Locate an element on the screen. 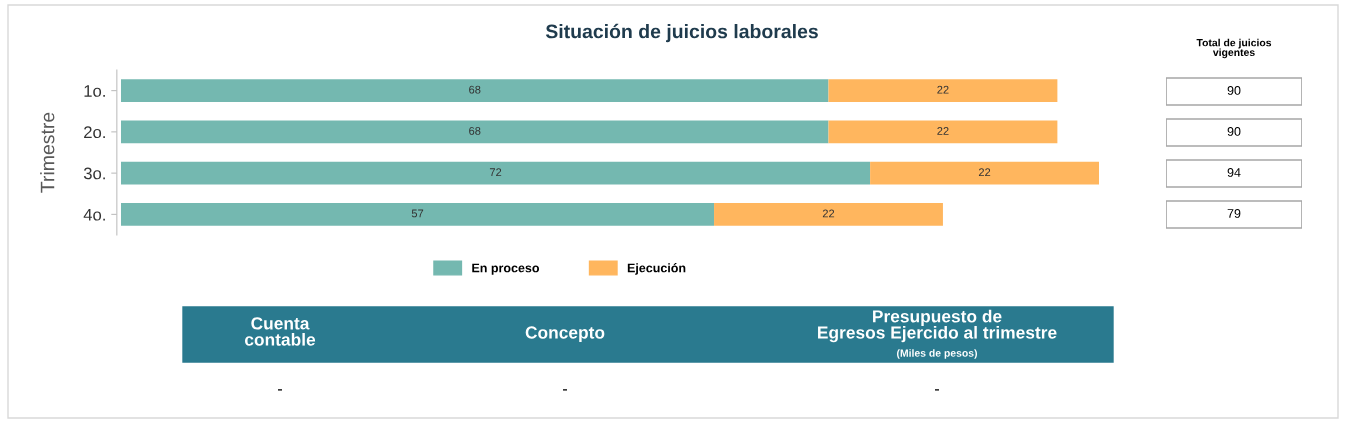  data-label: 57 is located at coordinates (417, 213).